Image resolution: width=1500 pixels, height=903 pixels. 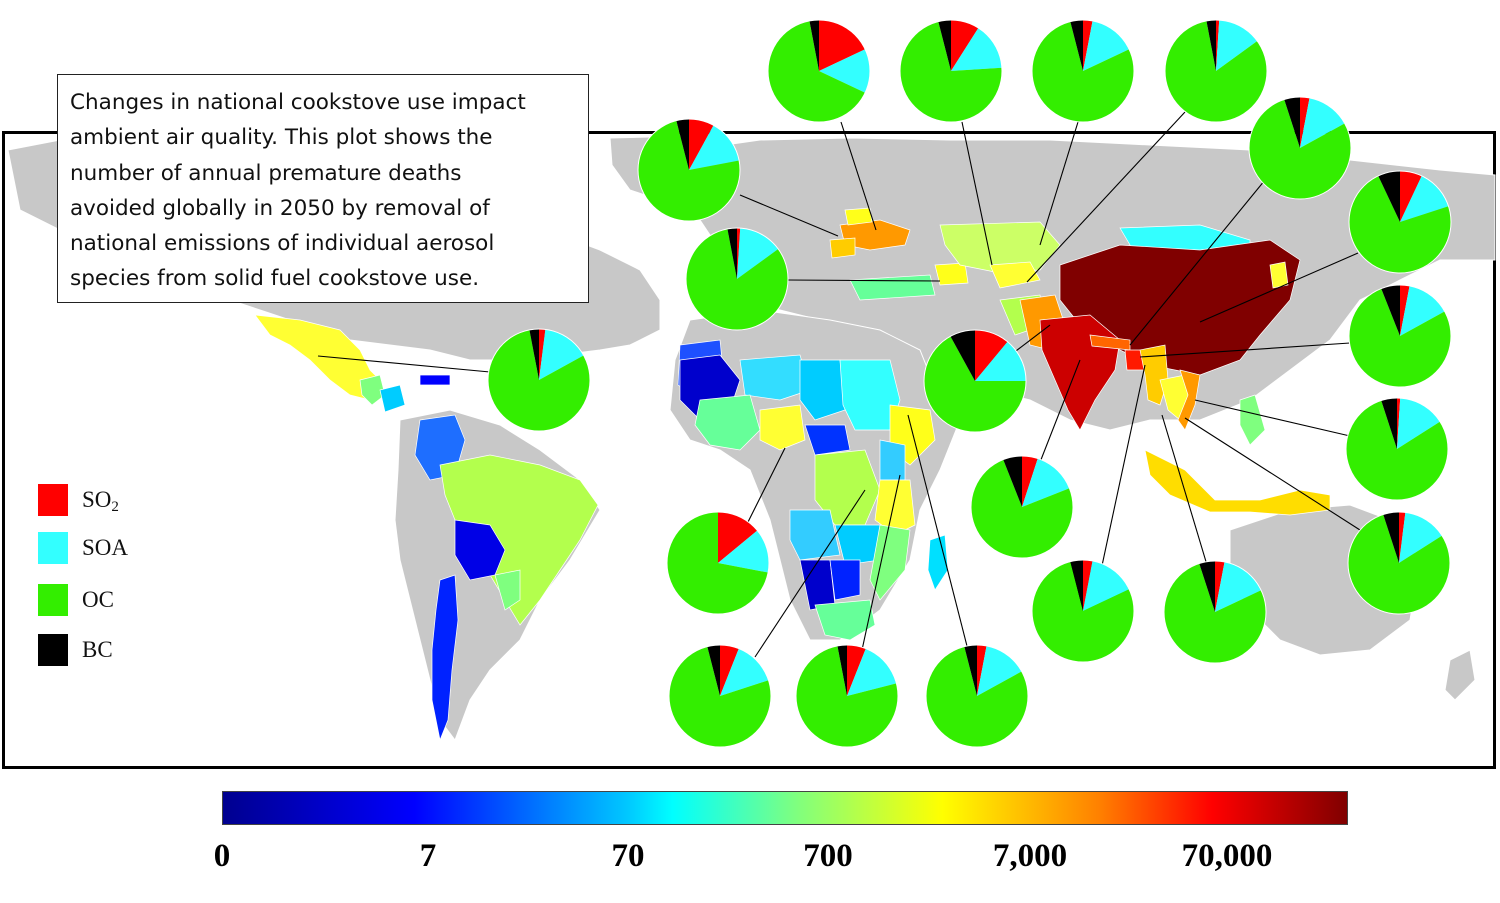 I want to click on country-honduras, so click(x=392, y=398).